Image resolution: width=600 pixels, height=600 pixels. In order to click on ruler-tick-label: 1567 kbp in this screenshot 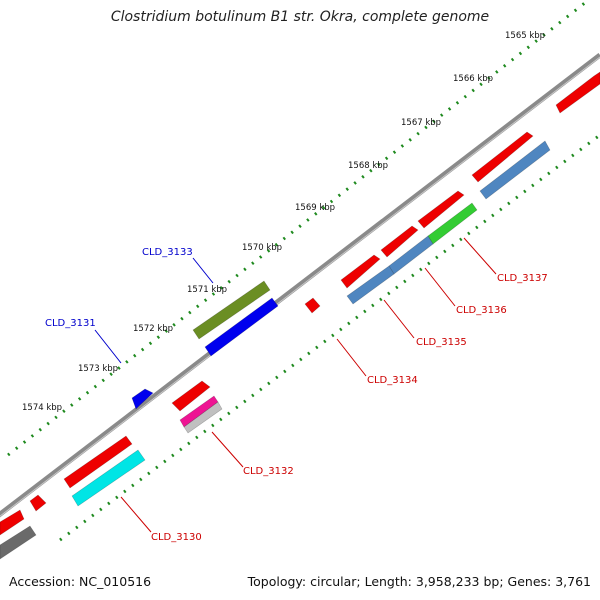, I will do `click(421, 123)`.